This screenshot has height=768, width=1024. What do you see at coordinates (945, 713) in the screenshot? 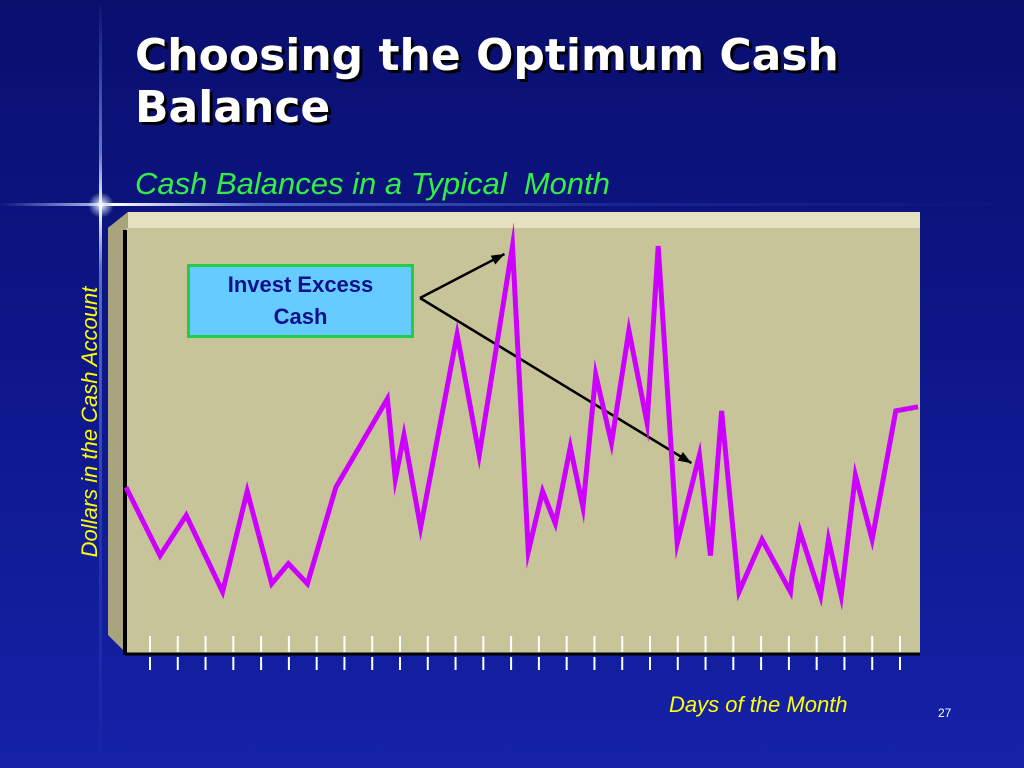
I see `page-number: 27` at bounding box center [945, 713].